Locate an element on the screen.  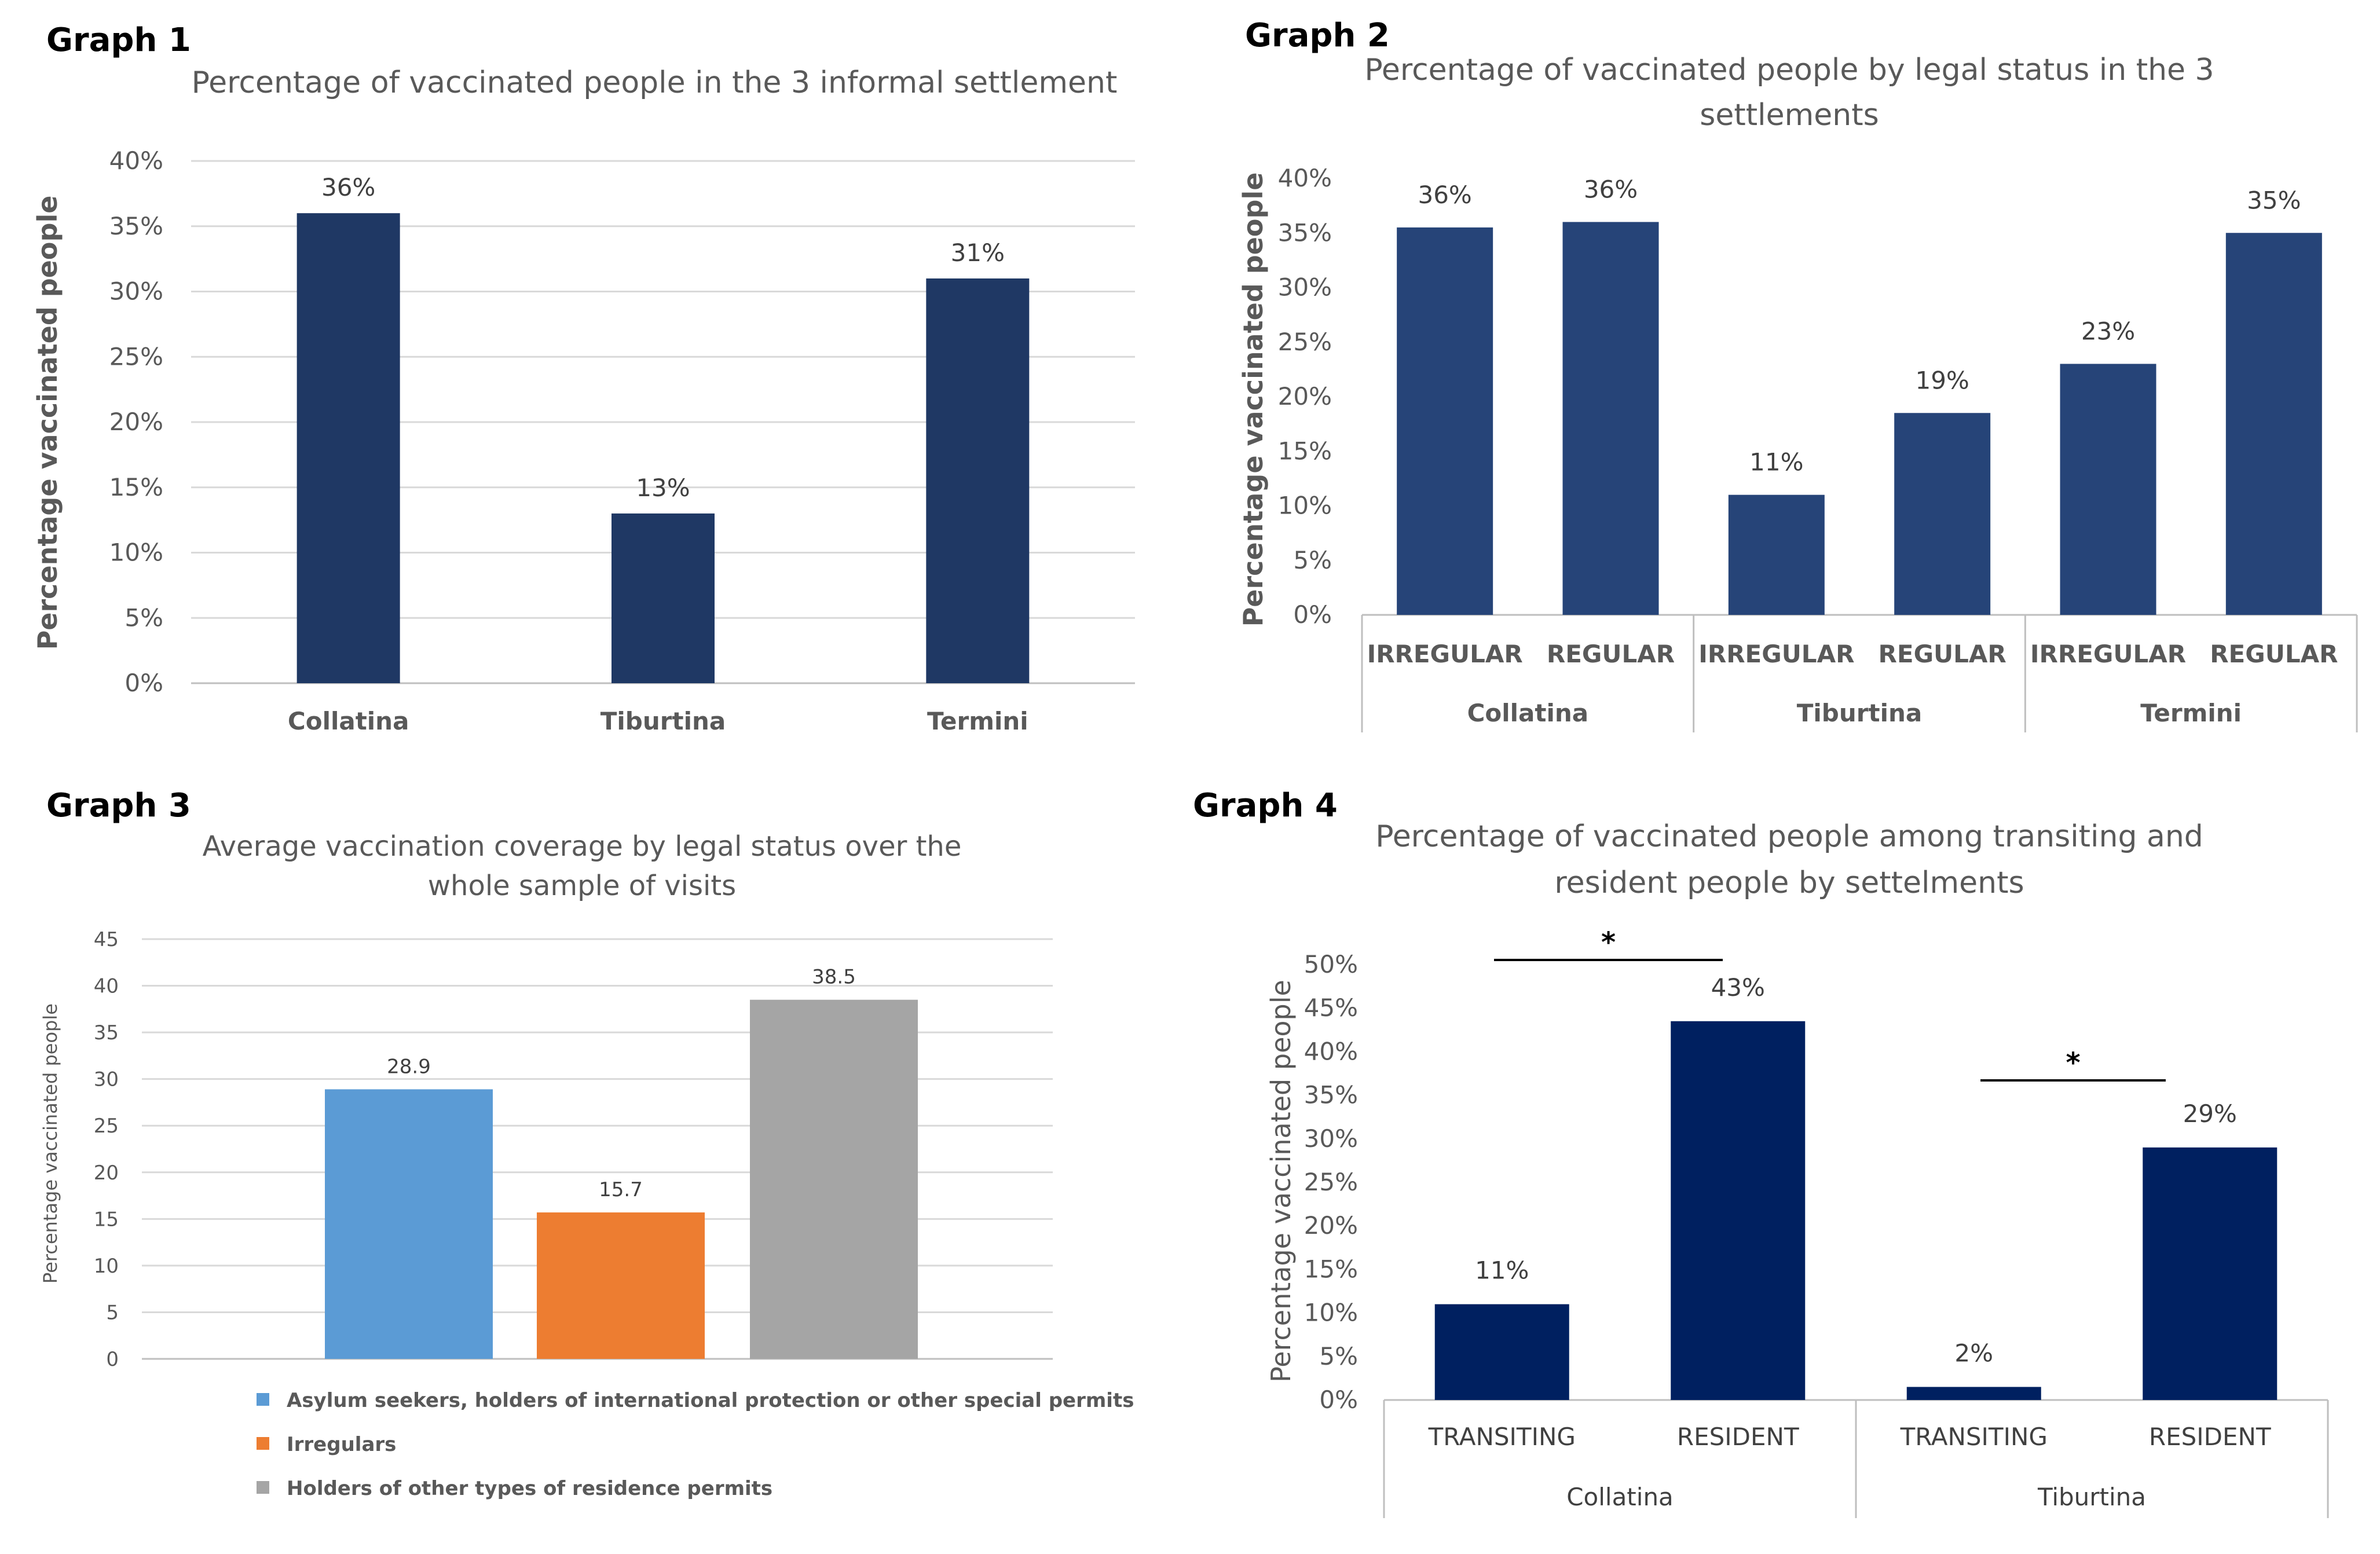
graph4-ytick: 50% is located at coordinates (1331, 964).